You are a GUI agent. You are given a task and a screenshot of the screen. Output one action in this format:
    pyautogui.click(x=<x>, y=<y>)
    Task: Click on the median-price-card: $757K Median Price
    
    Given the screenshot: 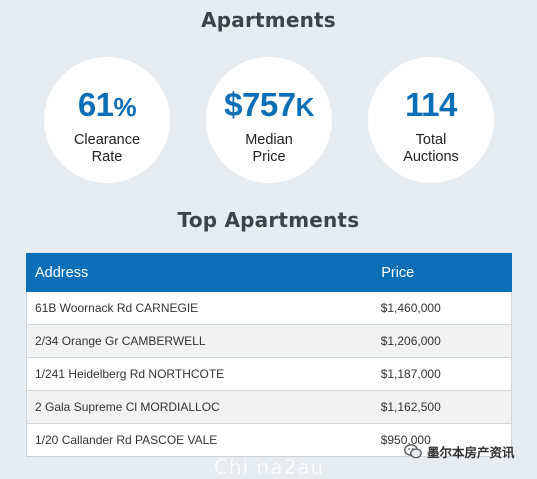 What is the action you would take?
    pyautogui.click(x=269, y=120)
    